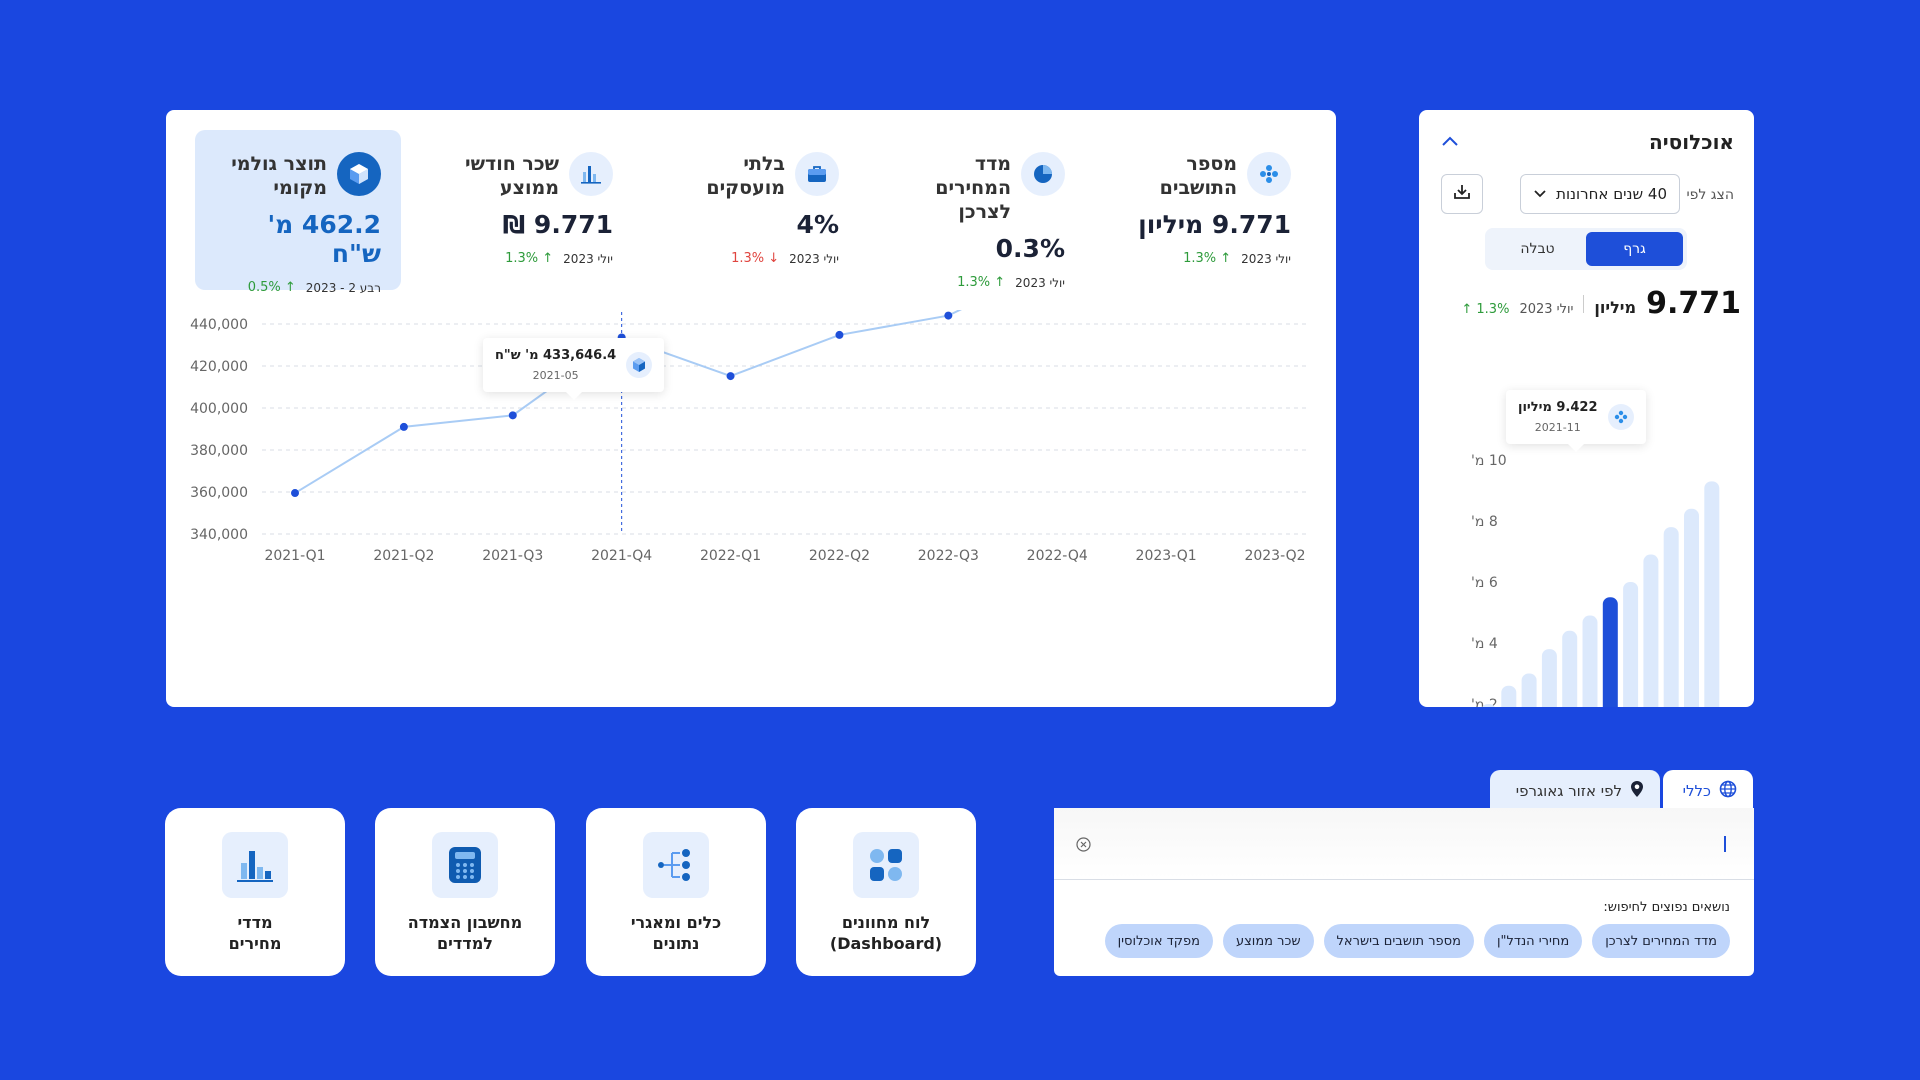  I want to click on tool-card-data-tools: כלים ומאגרי נתונים, so click(676, 892).